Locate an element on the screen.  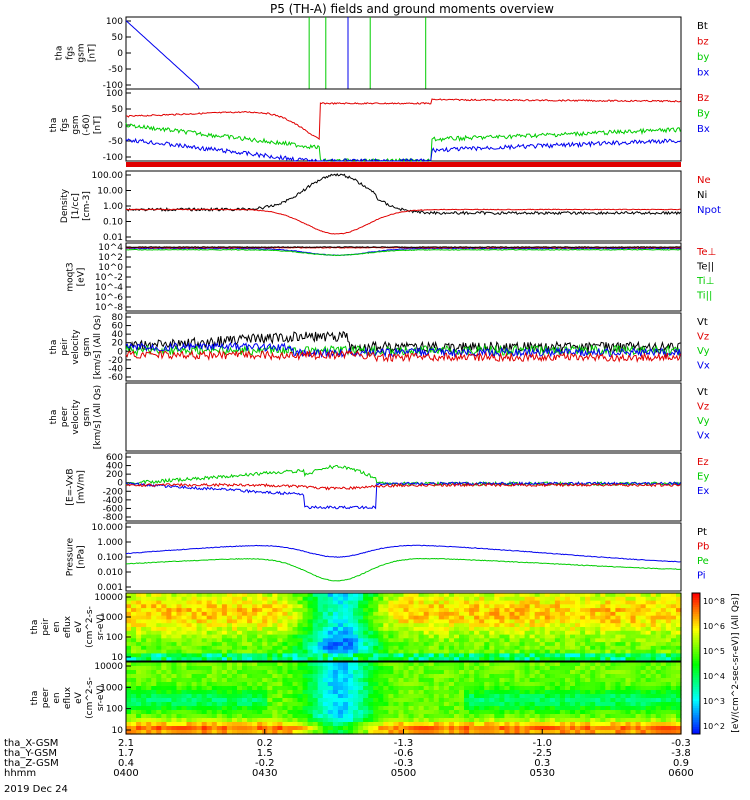
x-tick-label: 1.7 is located at coordinates (126, 753).